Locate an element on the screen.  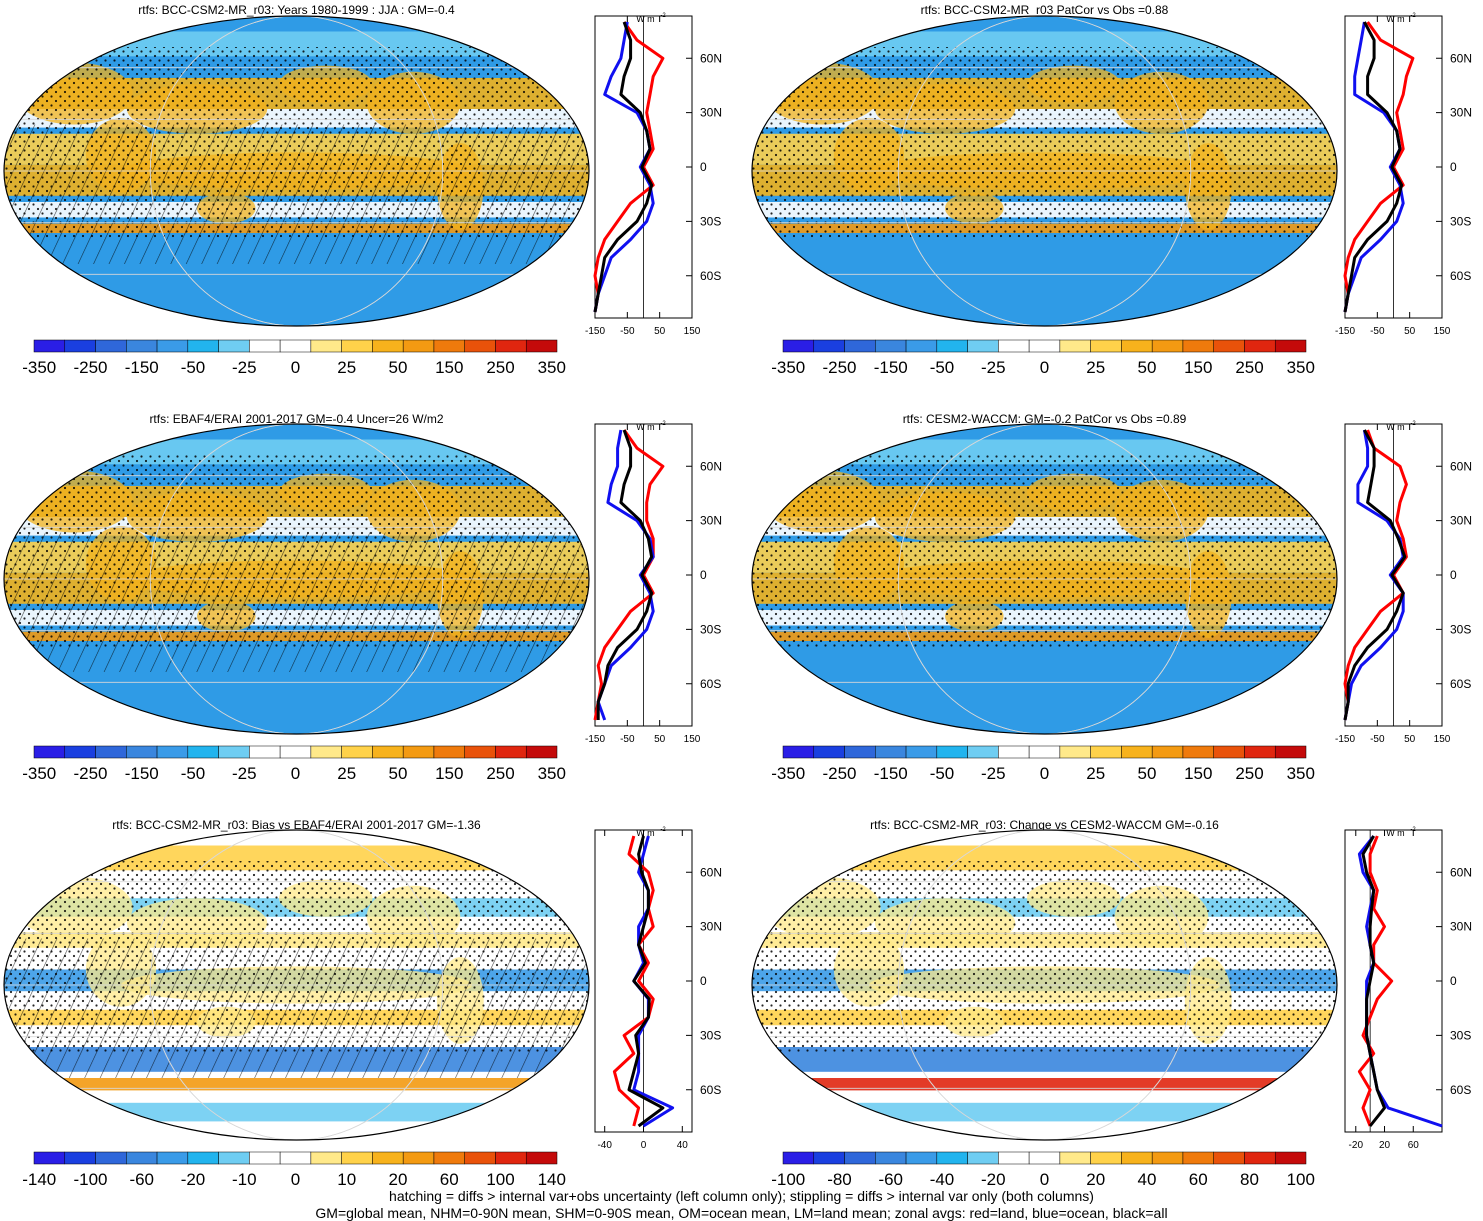
map-field is located at coordinates (1044, 985).